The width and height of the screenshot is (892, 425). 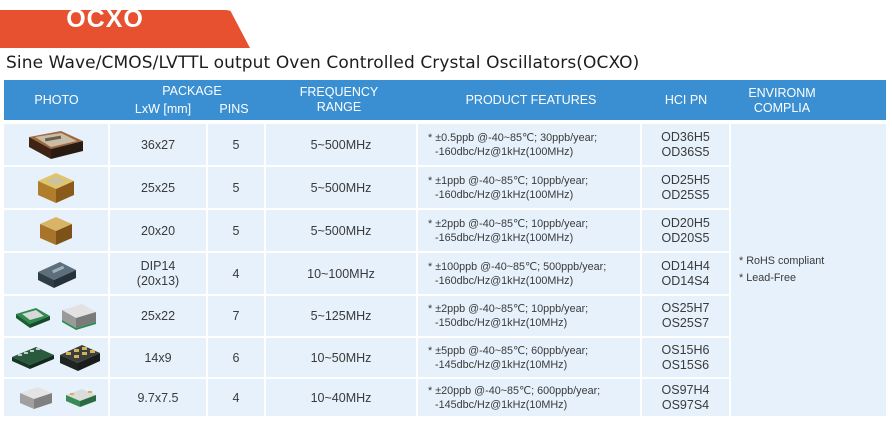 I want to click on header-environment: ENVIRONM, so click(x=782, y=93).